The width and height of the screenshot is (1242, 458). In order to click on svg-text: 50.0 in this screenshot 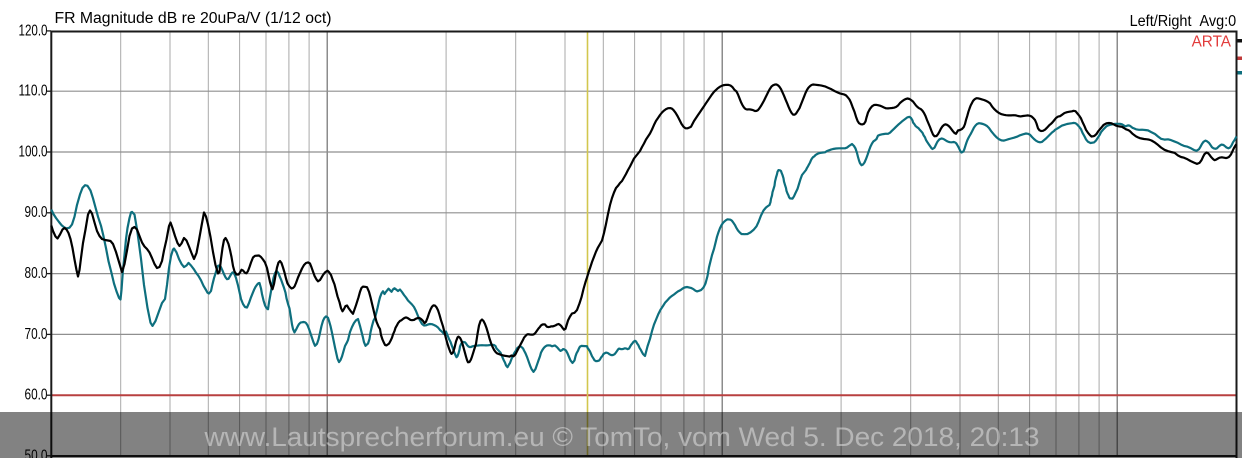, I will do `click(36, 453)`.